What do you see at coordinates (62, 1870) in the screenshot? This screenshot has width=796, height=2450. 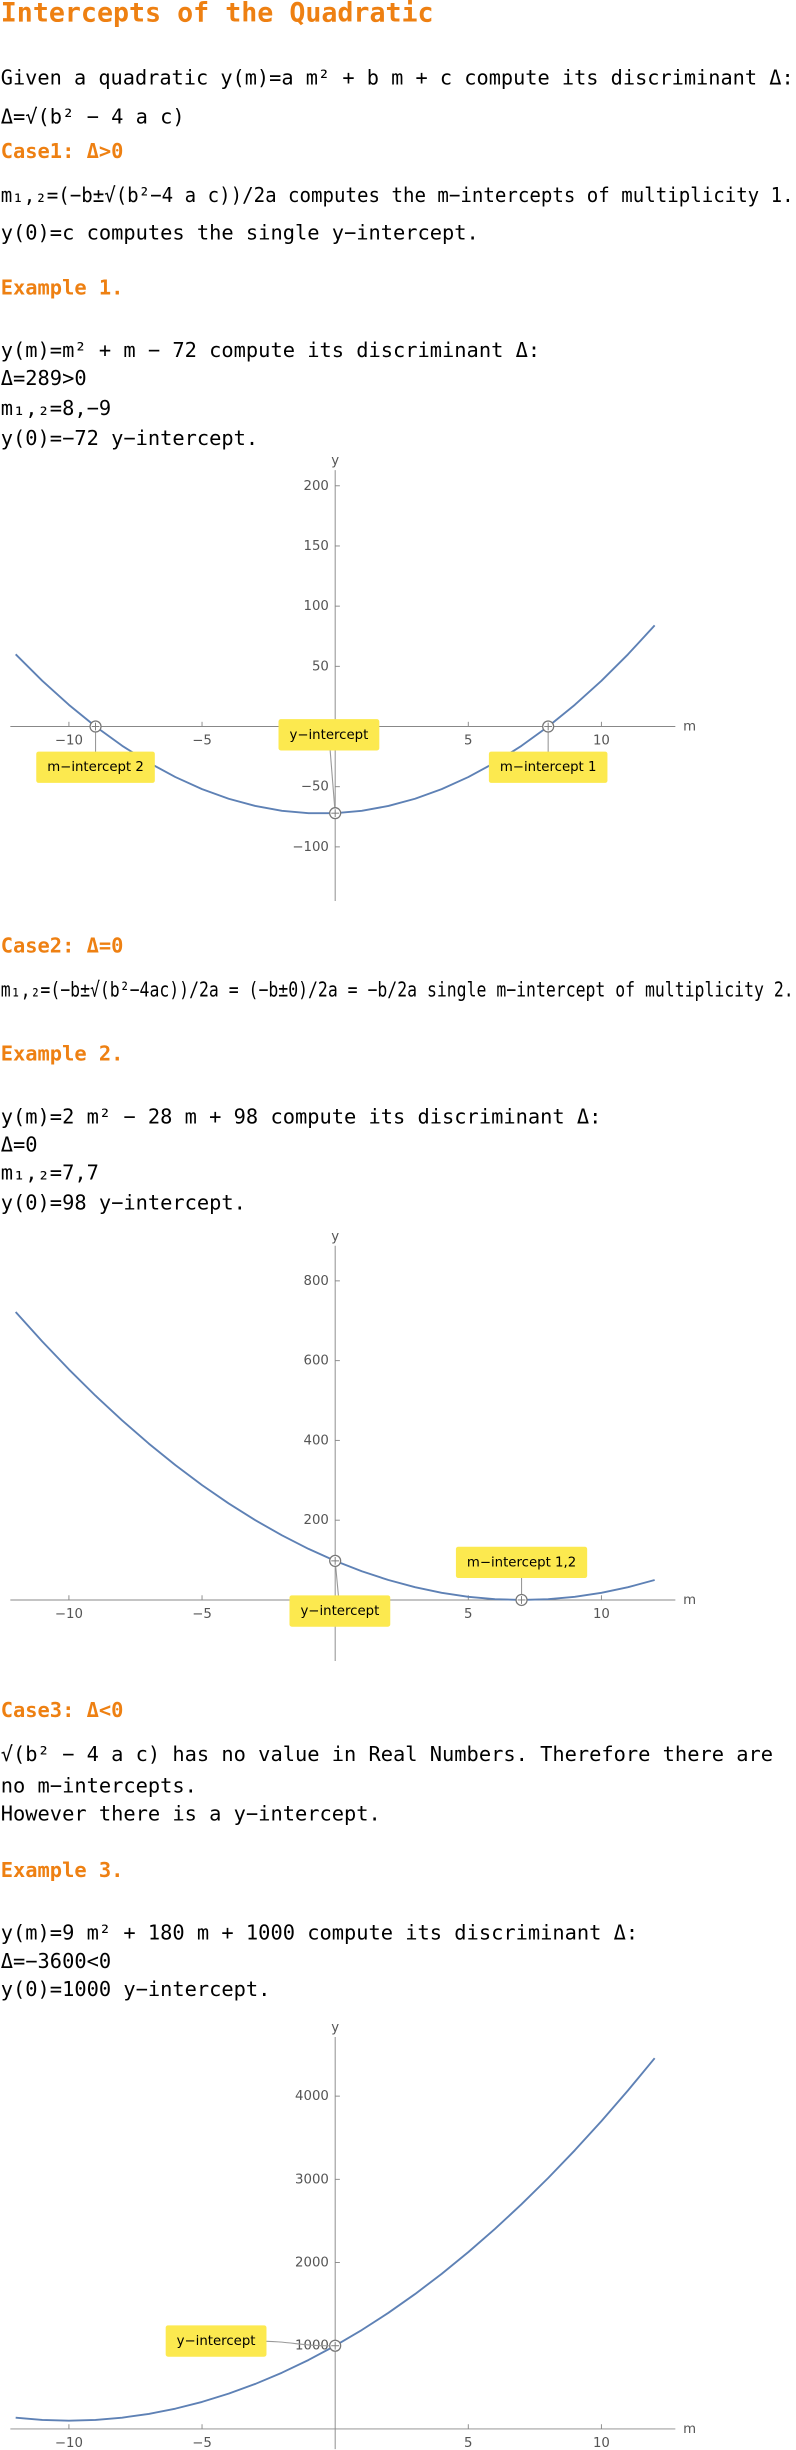 I see `example-heading: Example 3.` at bounding box center [62, 1870].